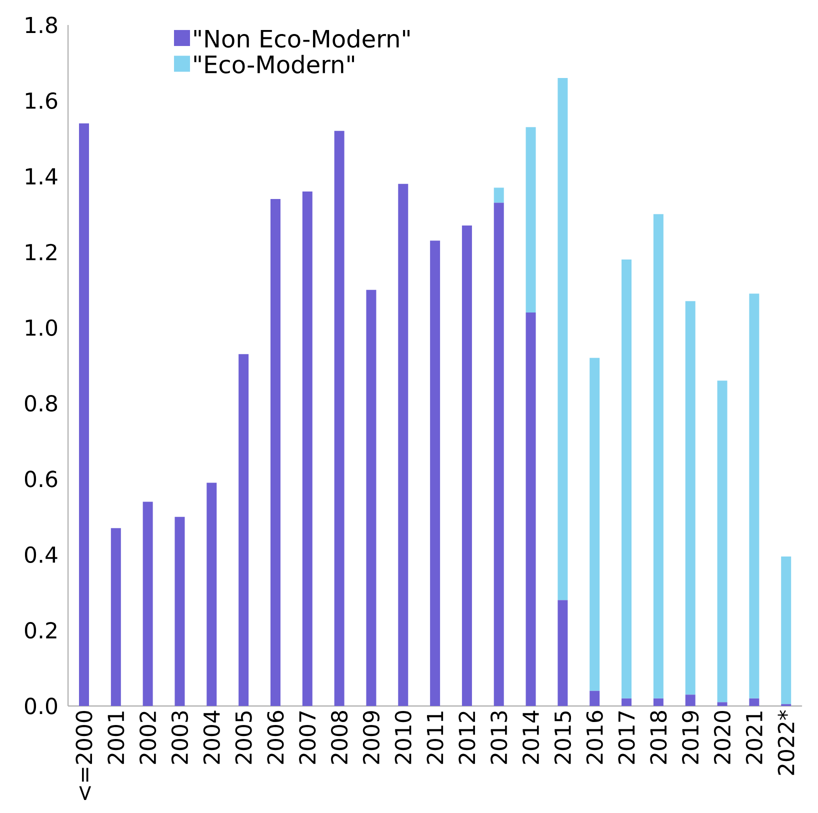  Describe the element at coordinates (275, 737) in the screenshot. I see `x-tick-label: 2006` at that location.